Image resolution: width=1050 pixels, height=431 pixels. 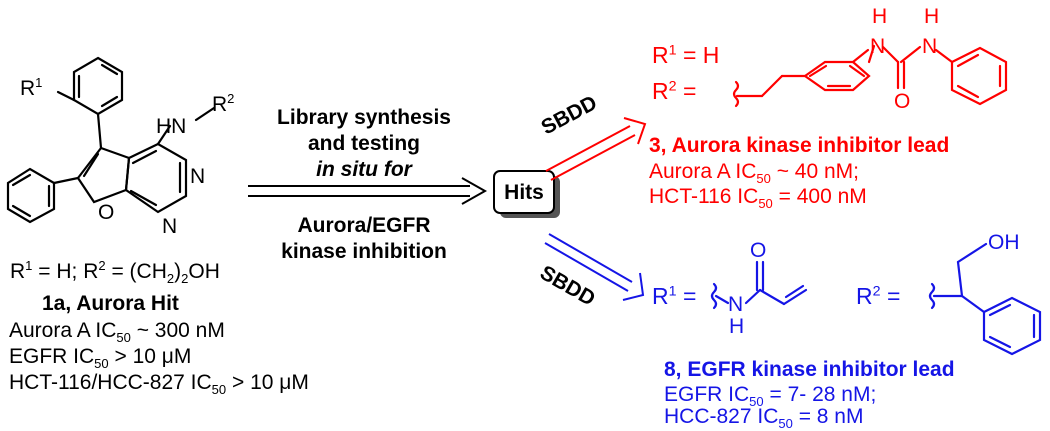 I want to click on egfr-atom-o: O, so click(x=758, y=250).